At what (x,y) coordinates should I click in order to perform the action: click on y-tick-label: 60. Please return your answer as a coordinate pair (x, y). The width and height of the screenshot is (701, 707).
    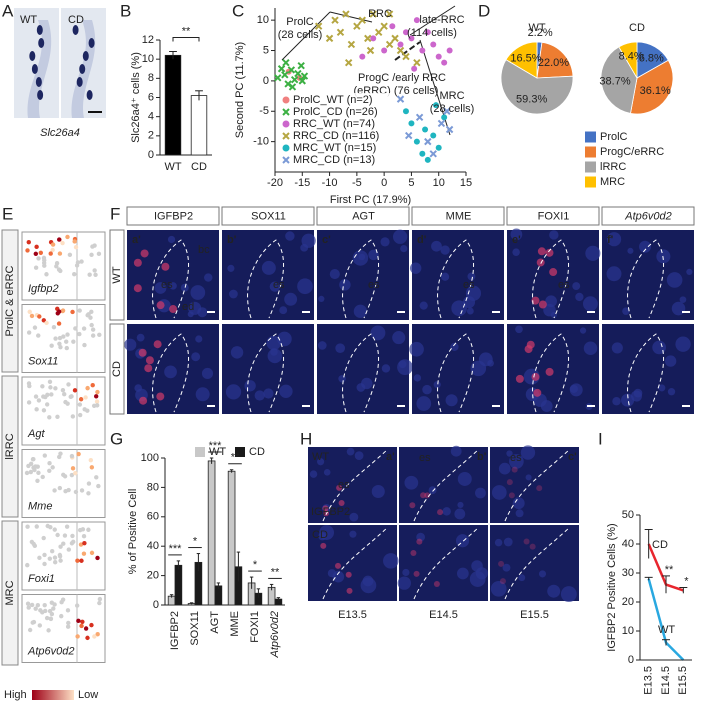
    Looking at the image, I should click on (153, 517).